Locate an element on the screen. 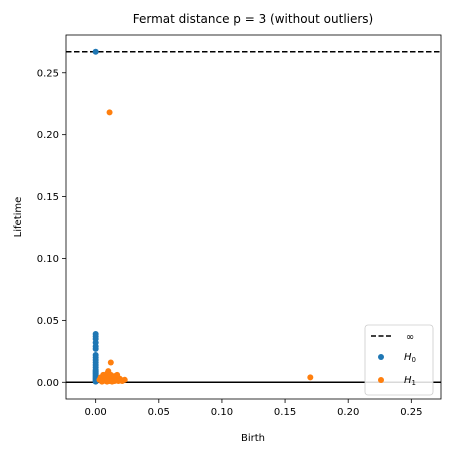  y-tick-label: 0.10 is located at coordinates (48, 259).